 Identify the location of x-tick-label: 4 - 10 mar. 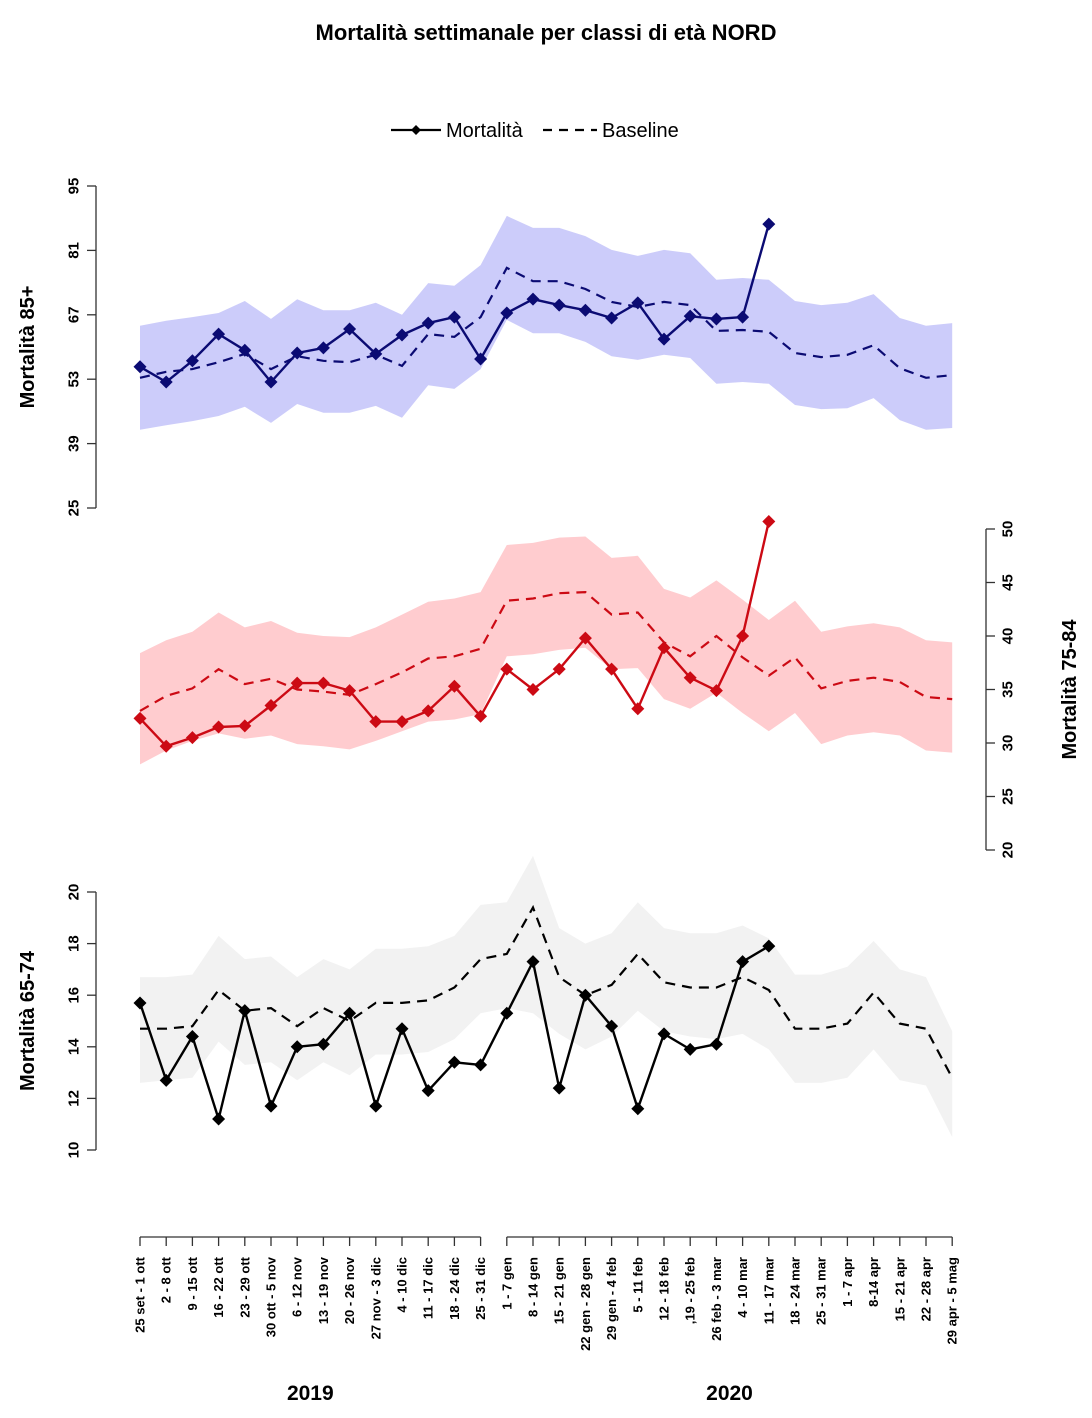
(742, 1287).